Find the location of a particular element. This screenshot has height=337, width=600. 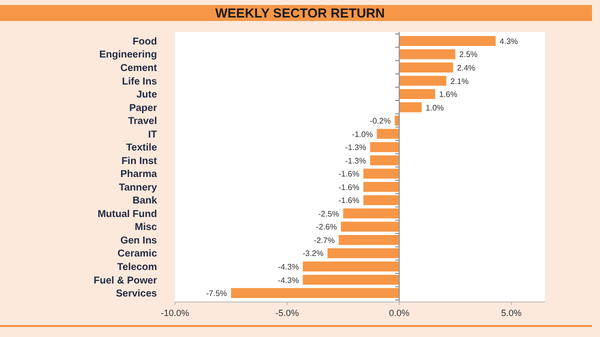

y-tick-label: Services is located at coordinates (137, 294).